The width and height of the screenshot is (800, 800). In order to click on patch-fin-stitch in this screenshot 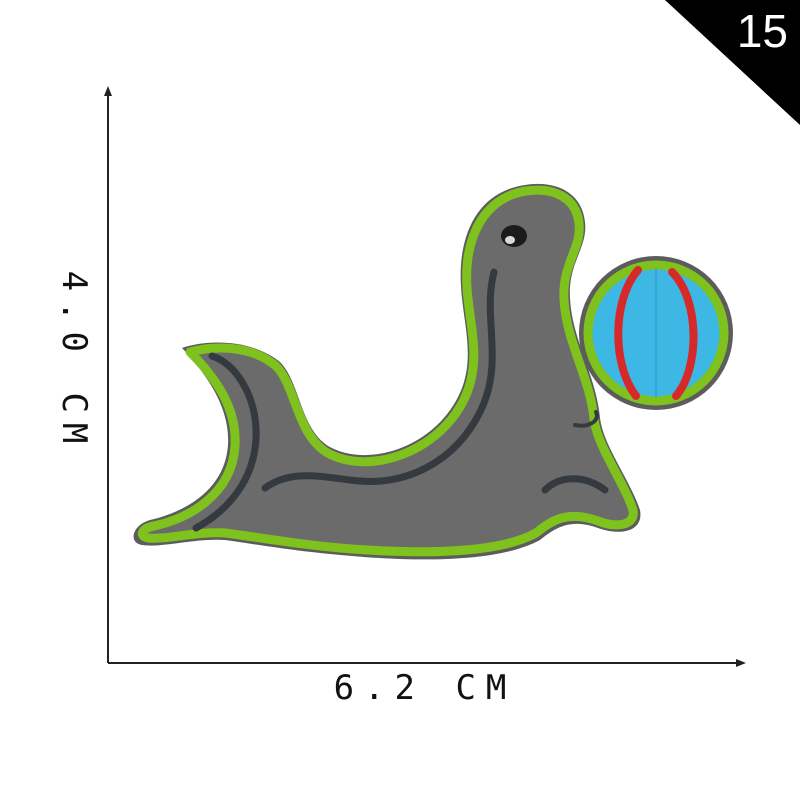, I will do `click(586, 419)`.